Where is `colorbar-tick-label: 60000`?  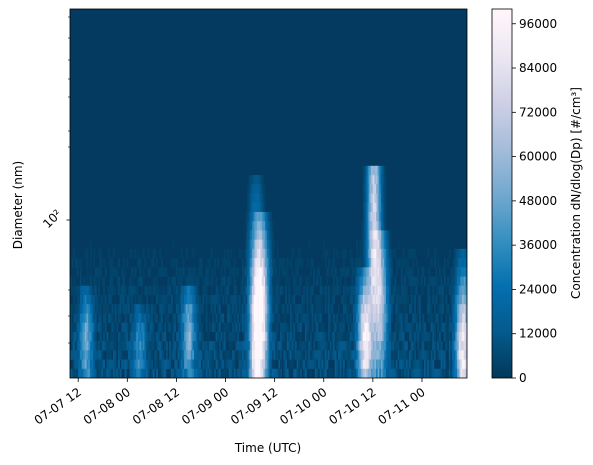
colorbar-tick-label: 60000 is located at coordinates (538, 157).